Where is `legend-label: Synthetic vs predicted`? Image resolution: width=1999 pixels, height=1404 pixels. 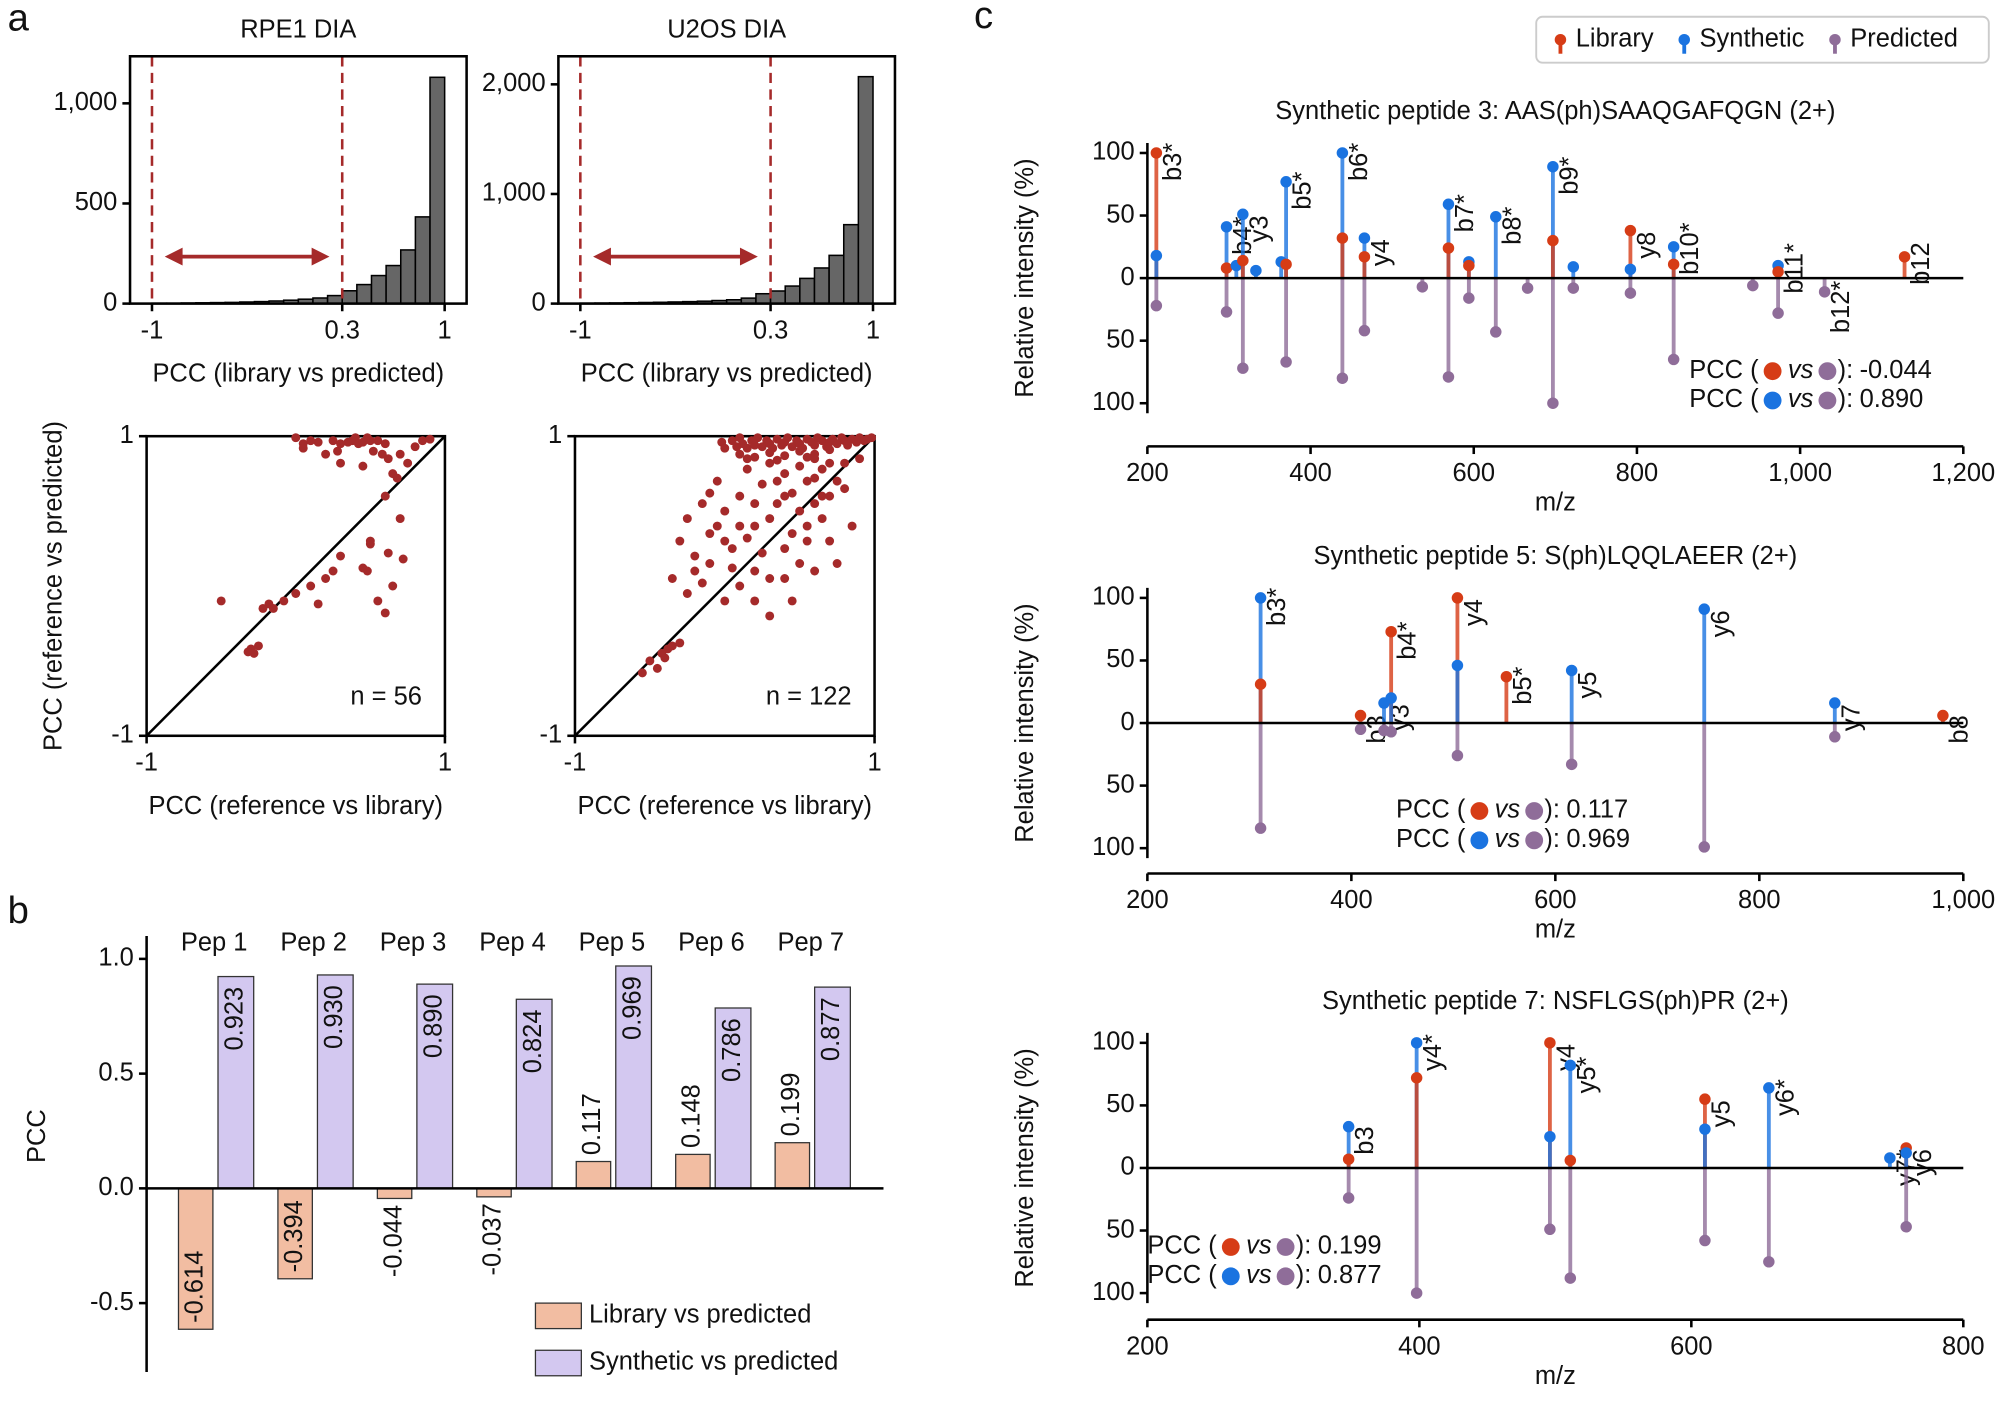 legend-label: Synthetic vs predicted is located at coordinates (713, 1362).